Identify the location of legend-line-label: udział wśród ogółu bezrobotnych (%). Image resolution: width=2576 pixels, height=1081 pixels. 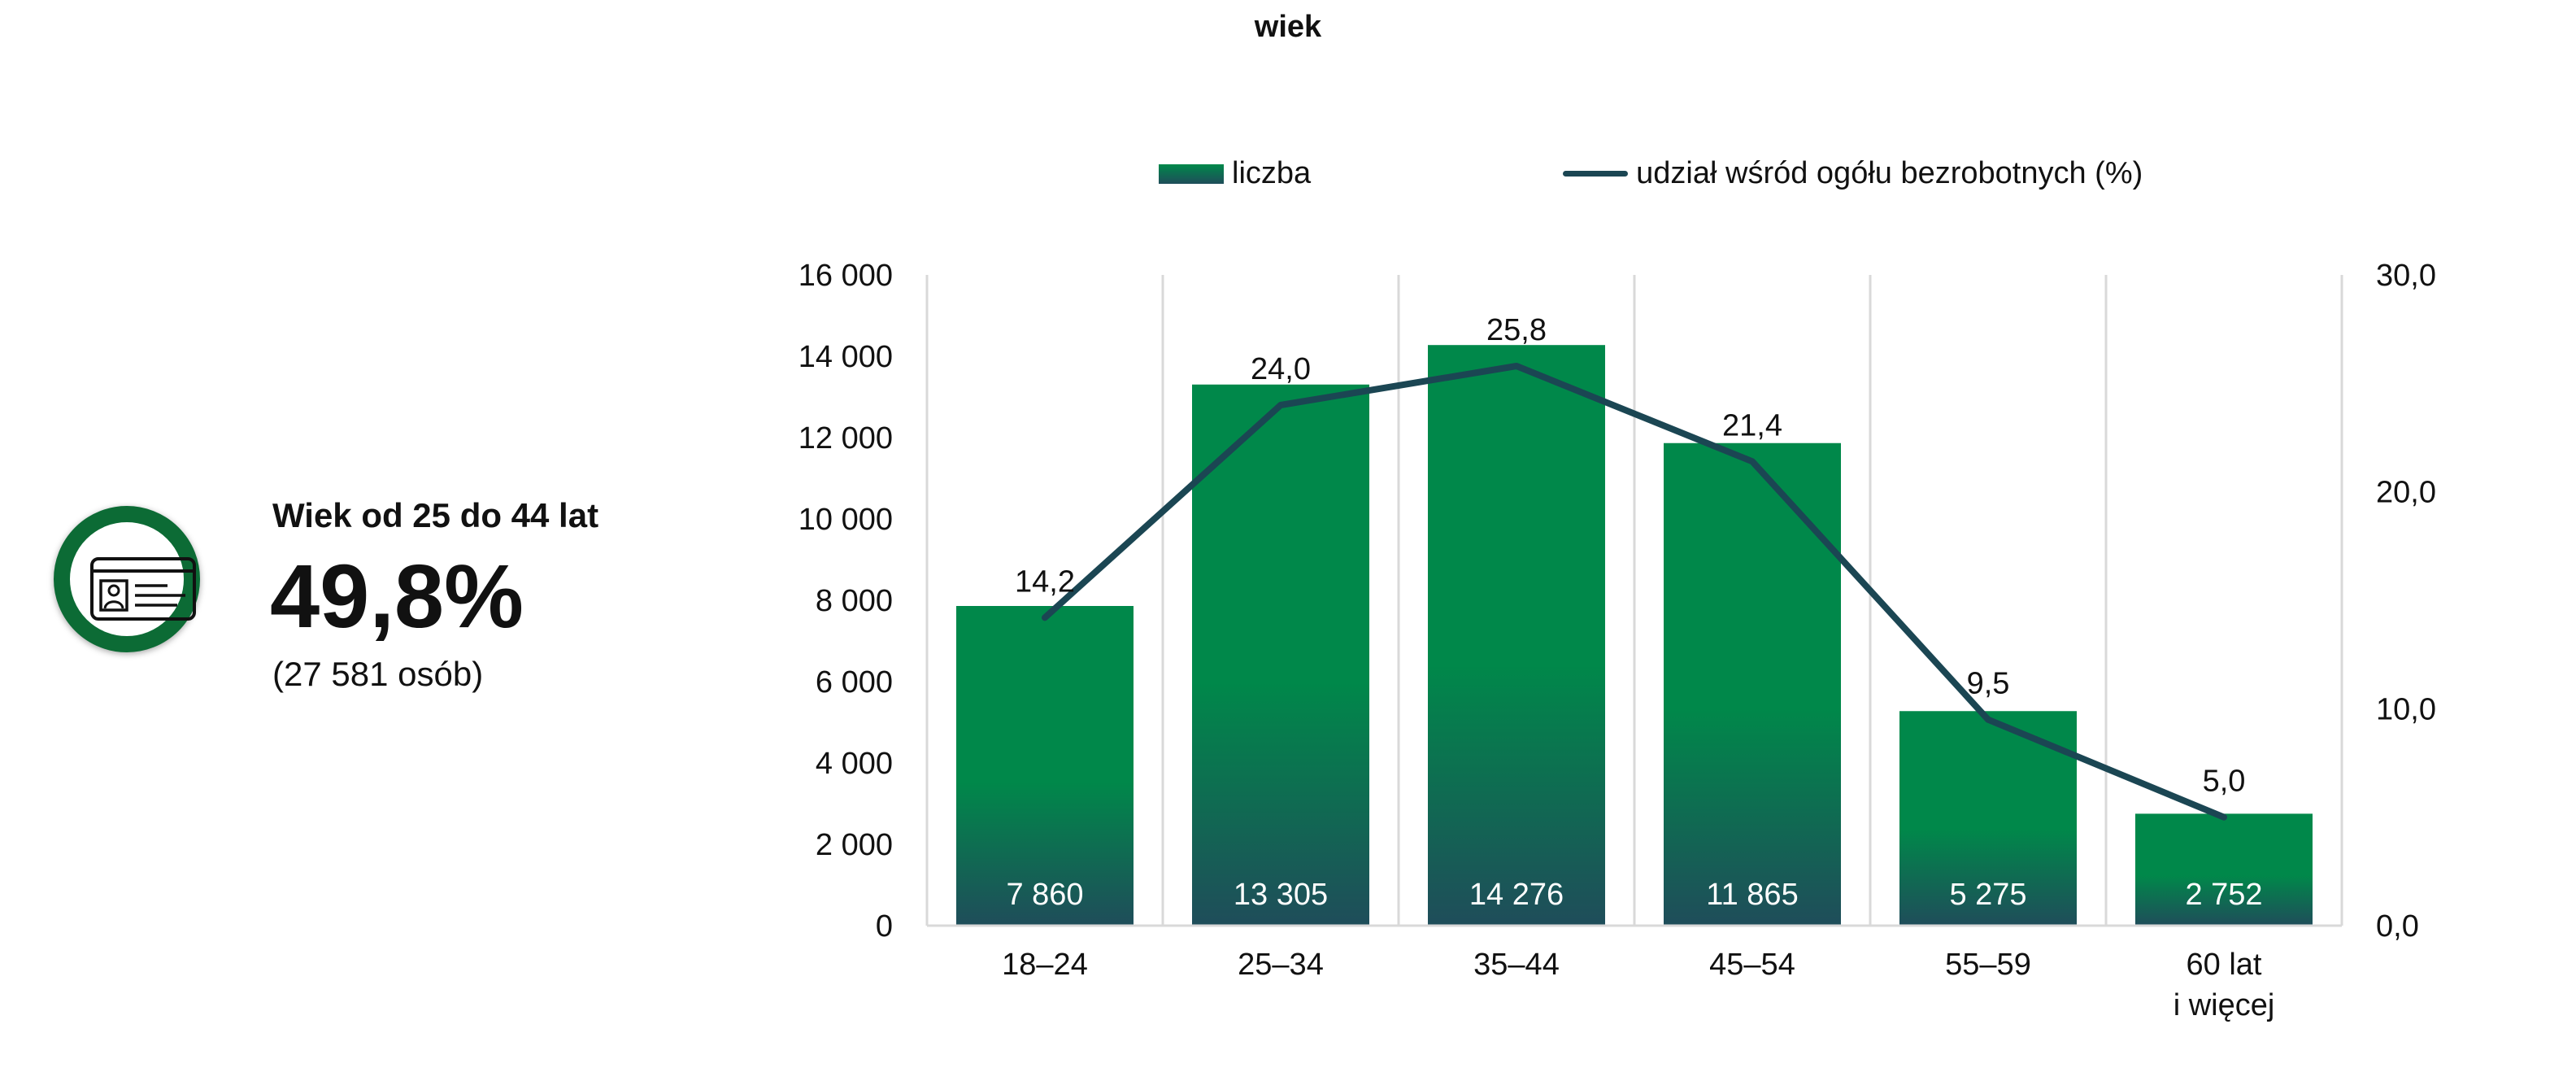
(1890, 173).